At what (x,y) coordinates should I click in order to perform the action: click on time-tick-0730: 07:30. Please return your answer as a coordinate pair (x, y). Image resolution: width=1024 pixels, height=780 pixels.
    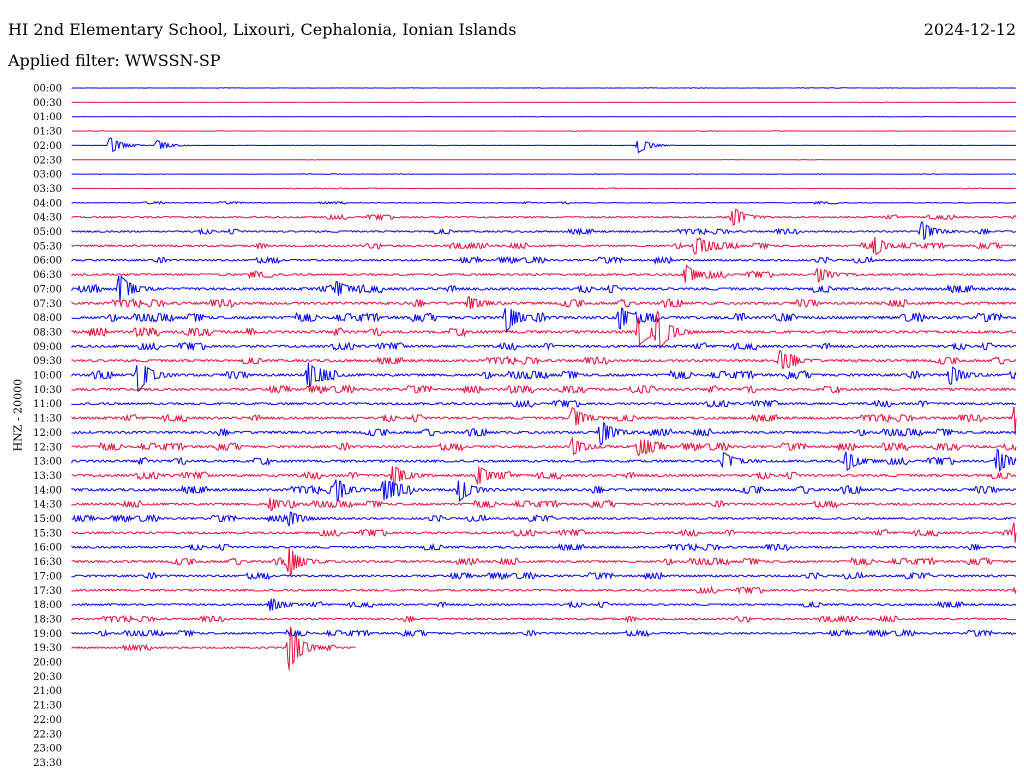
    Looking at the image, I should click on (47, 304).